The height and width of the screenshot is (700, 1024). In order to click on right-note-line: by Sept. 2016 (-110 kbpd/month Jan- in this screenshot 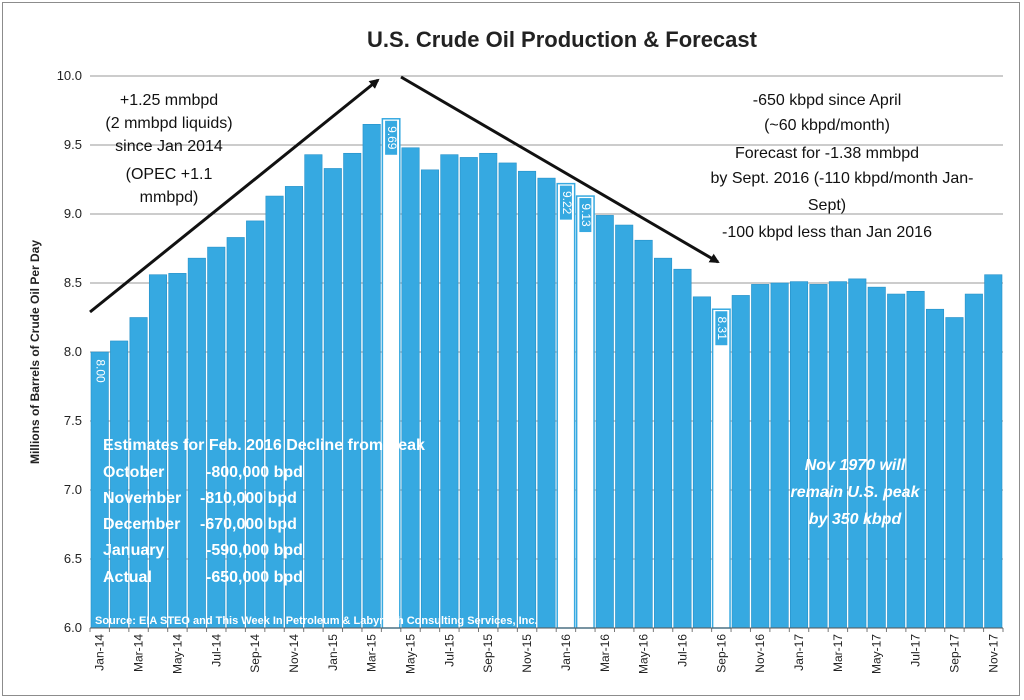, I will do `click(842, 178)`.